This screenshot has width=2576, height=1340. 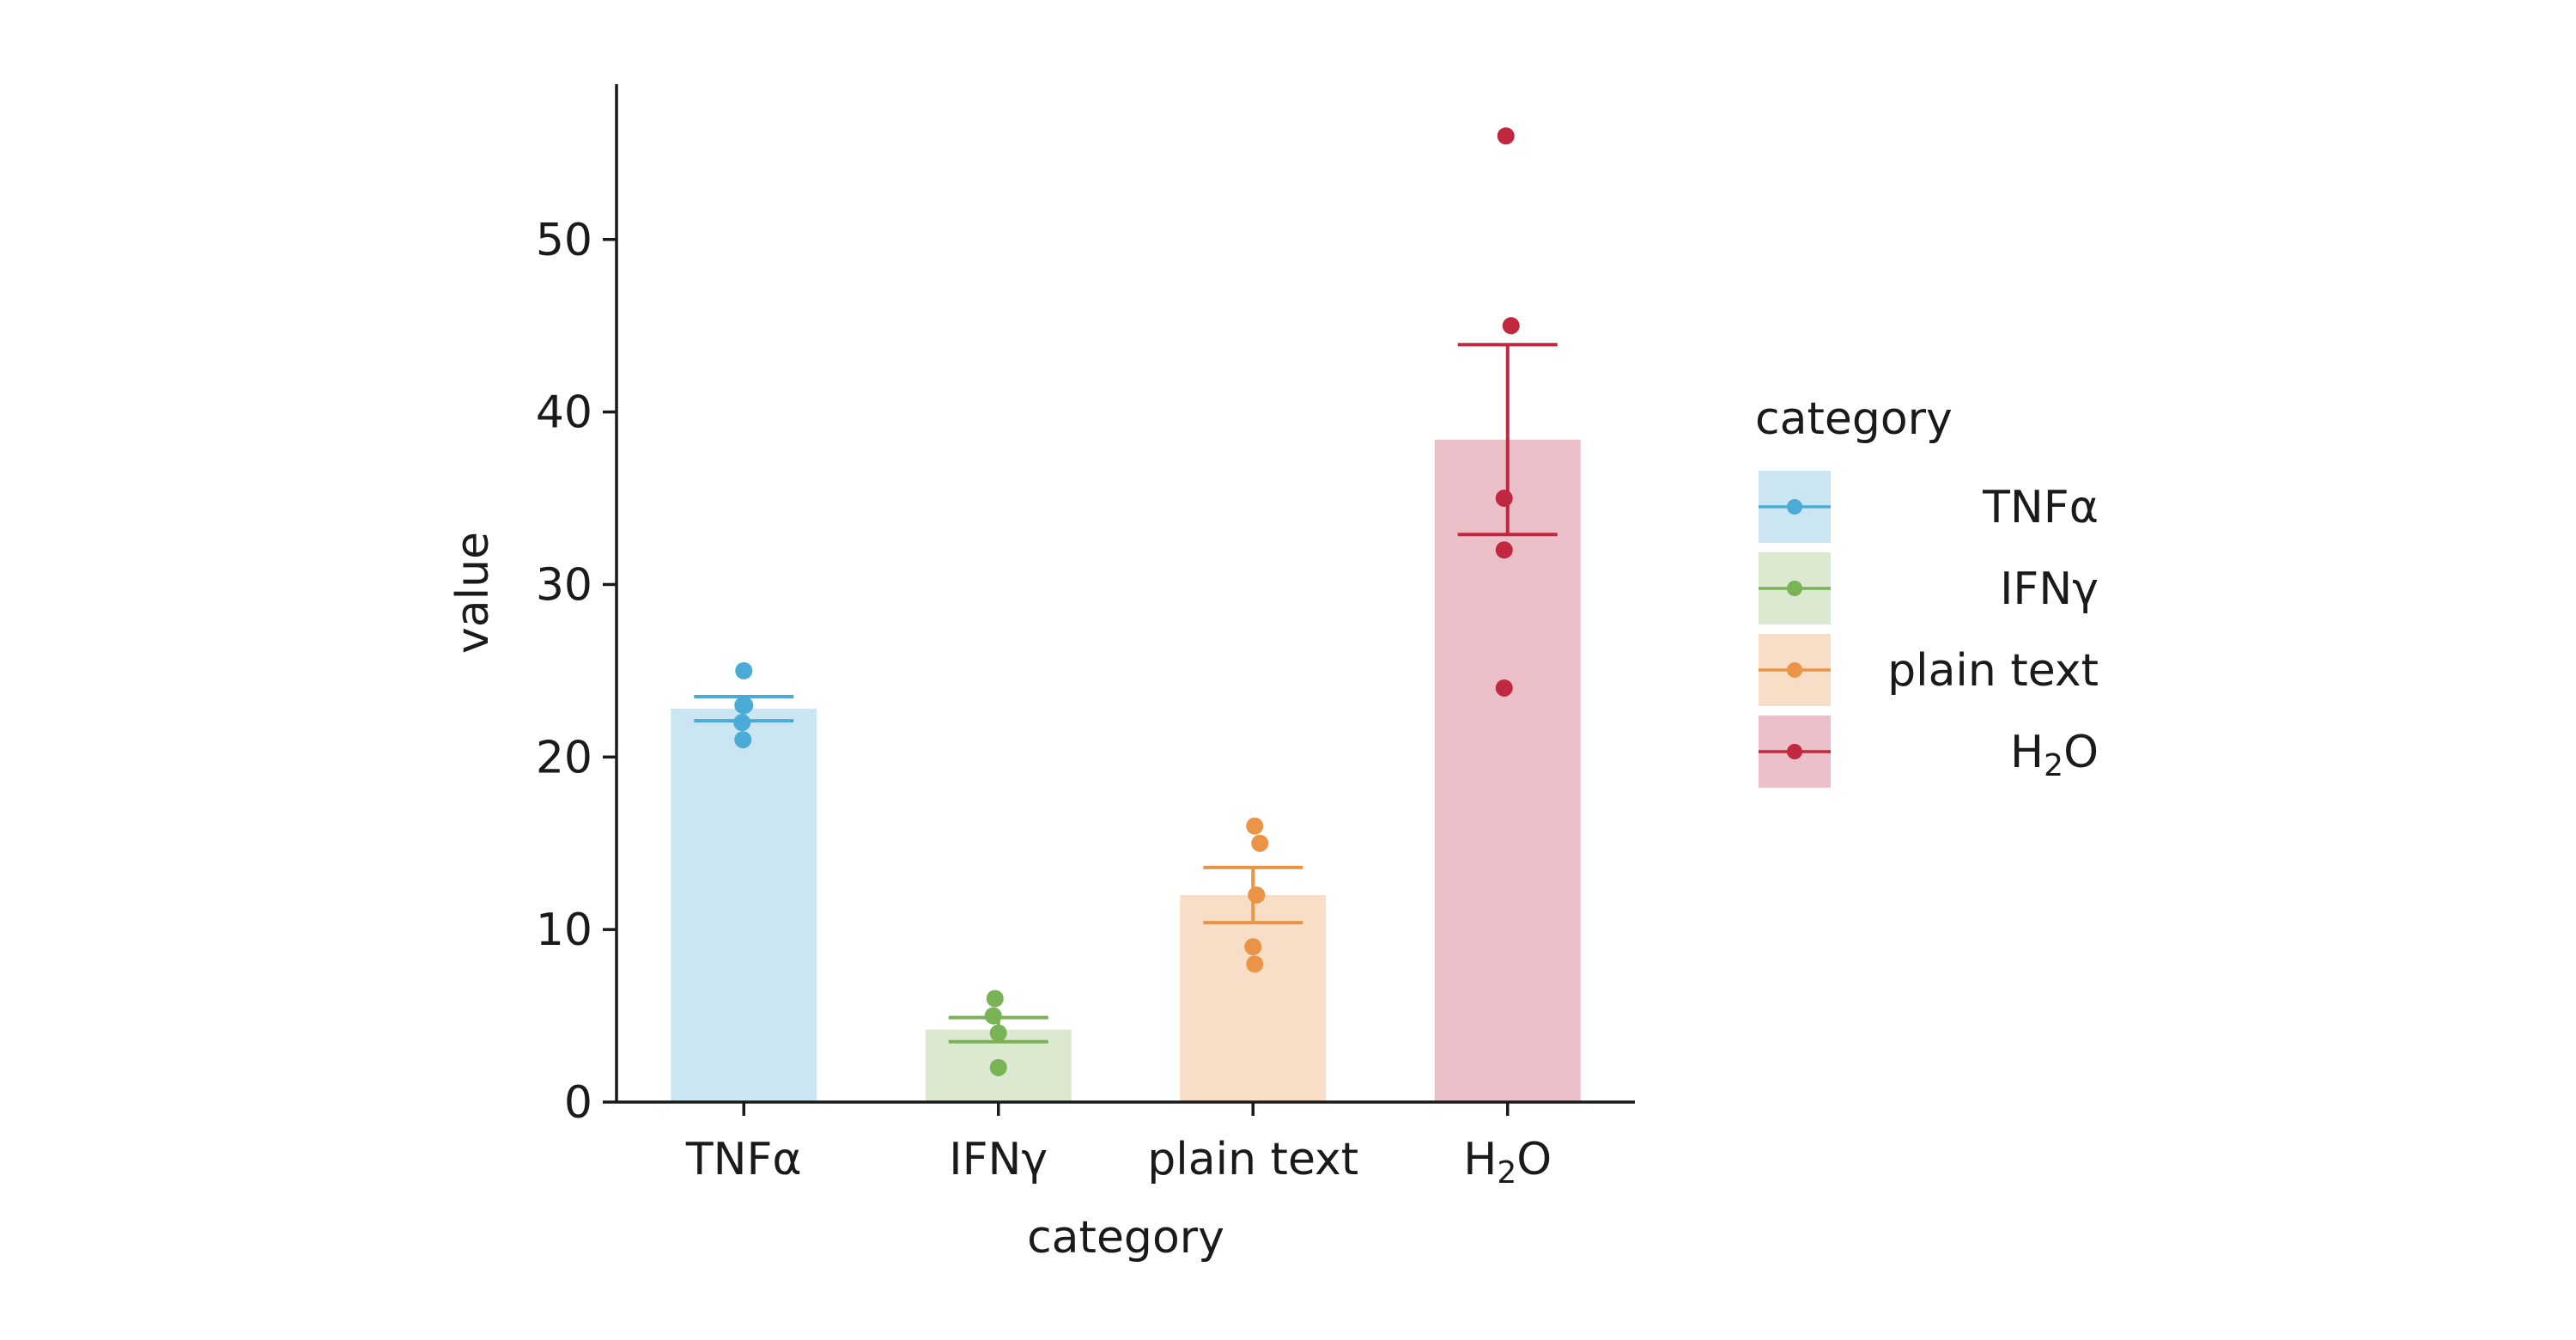 What do you see at coordinates (1507, 1162) in the screenshot?
I see `x-tick-label: H2O` at bounding box center [1507, 1162].